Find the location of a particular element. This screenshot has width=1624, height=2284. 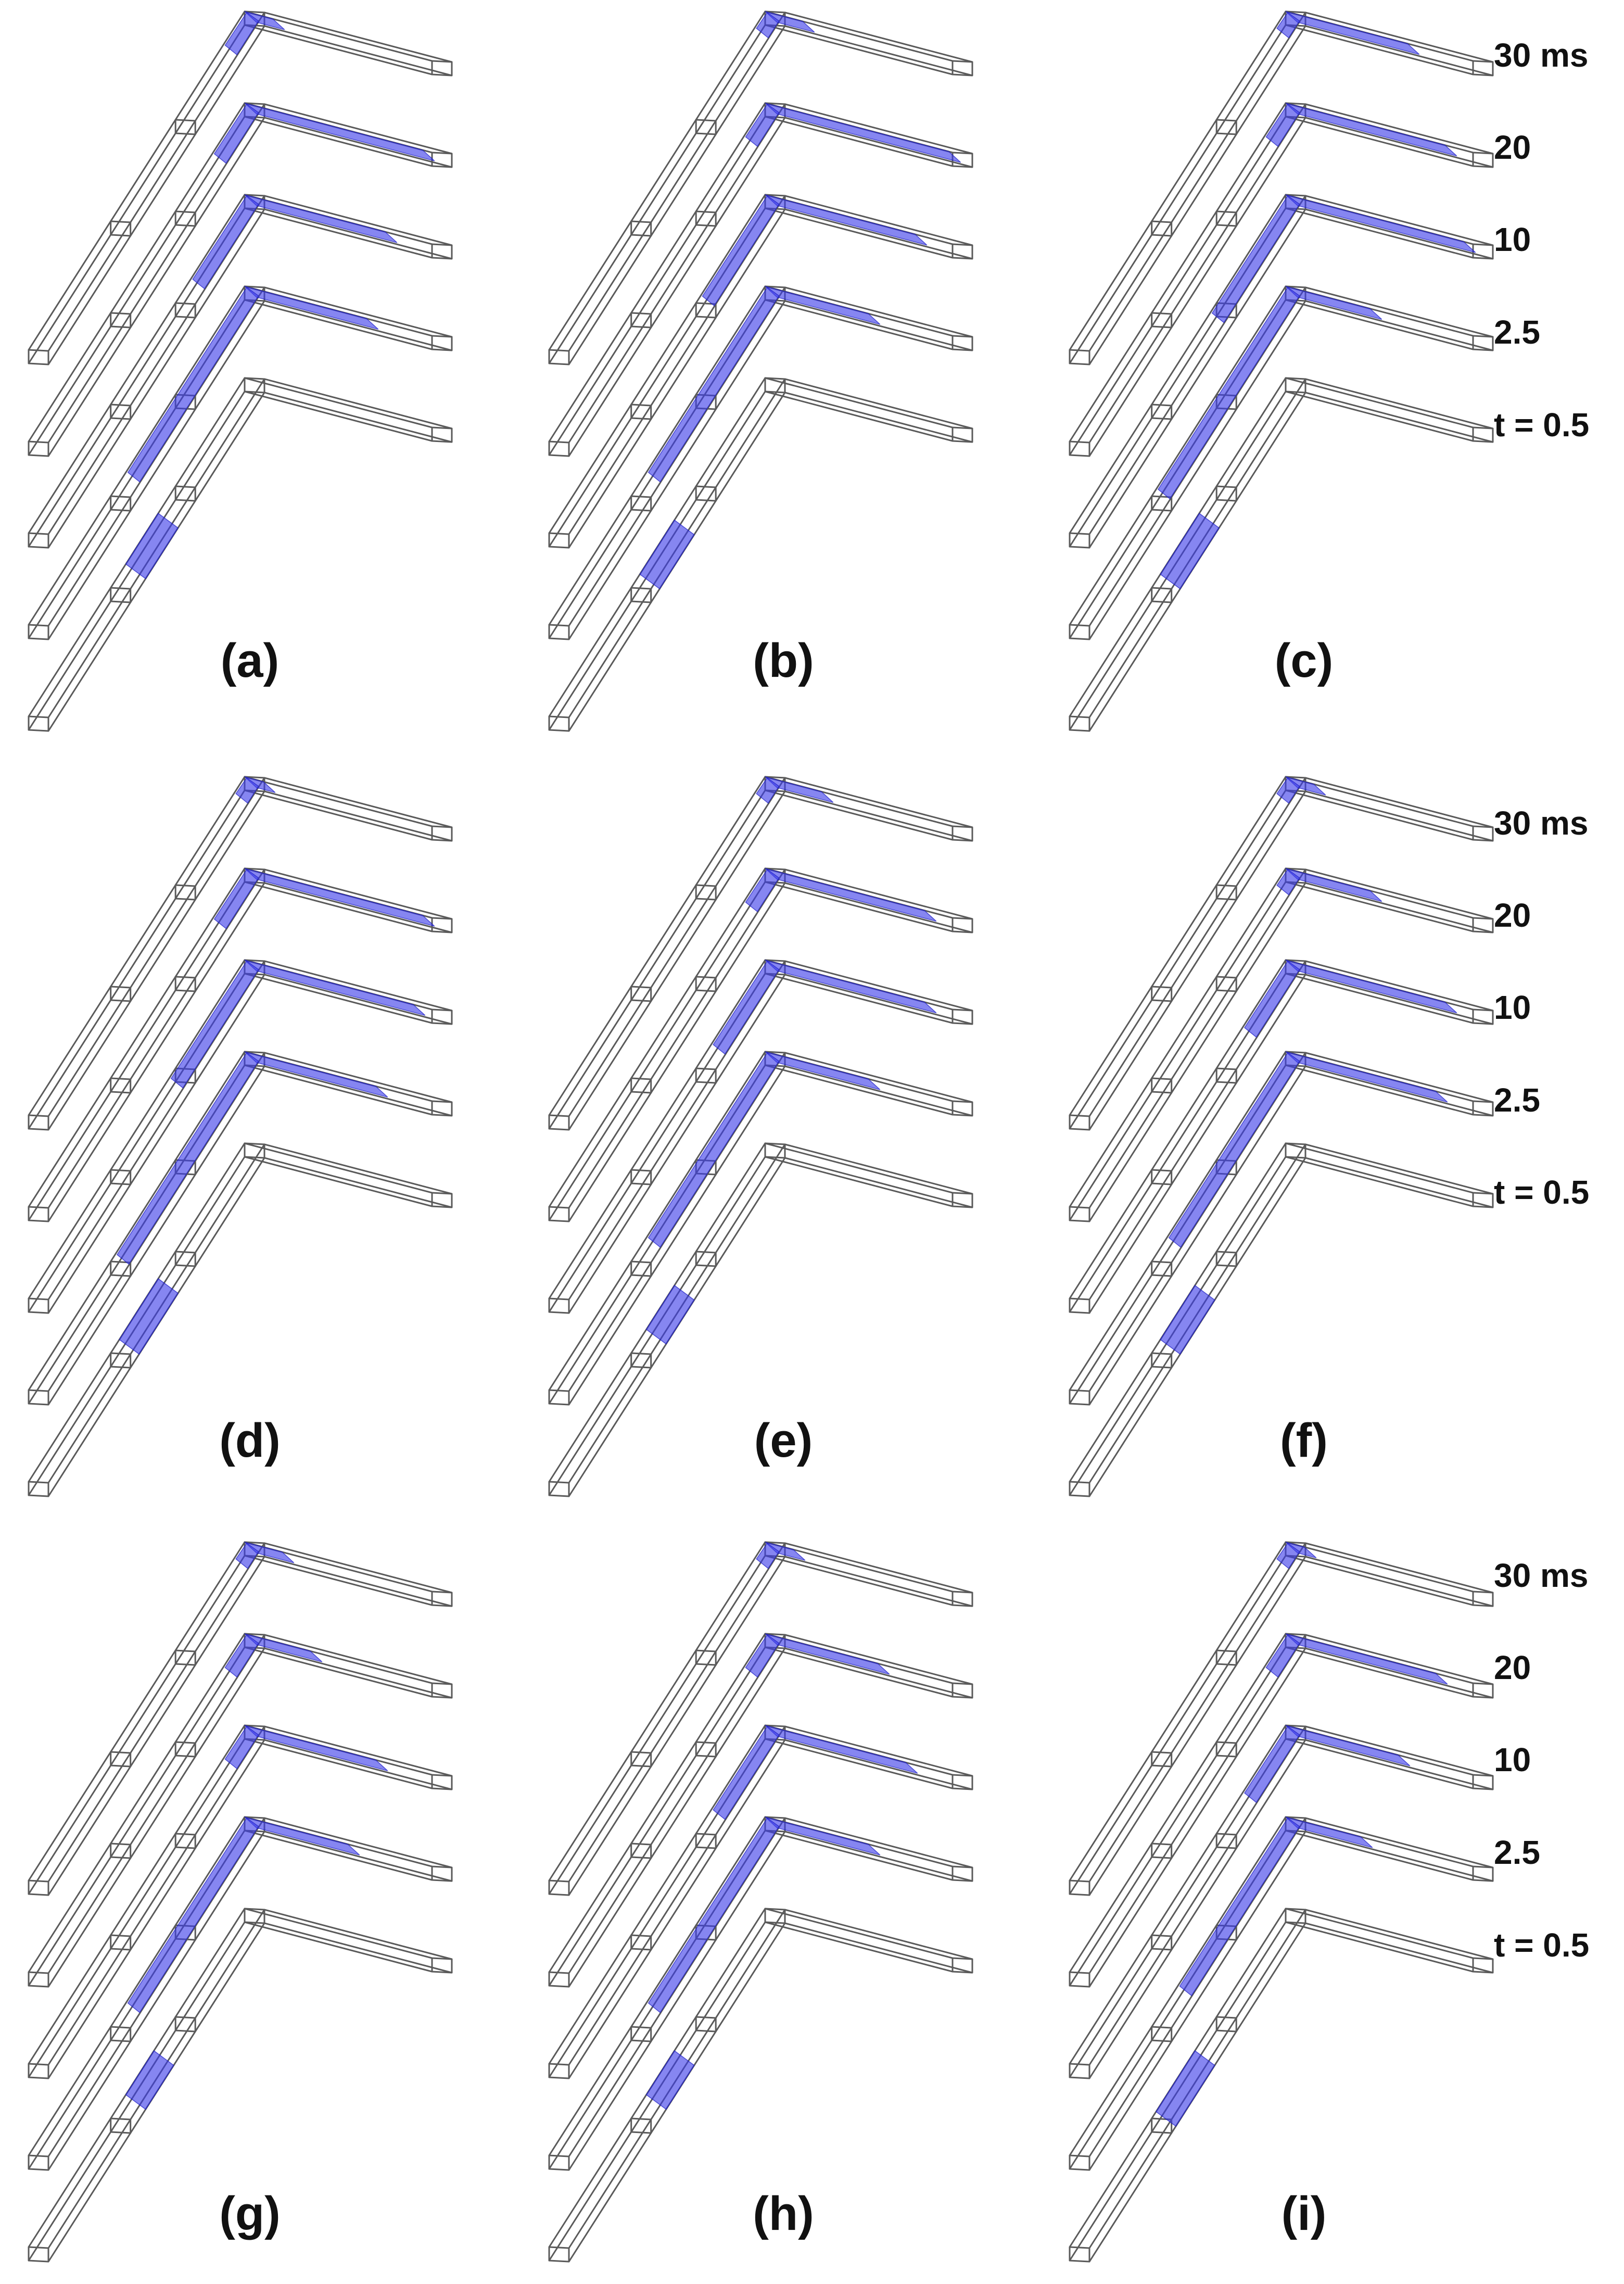

time-label-t0.5-row2: t = 0.5 is located at coordinates (1542, 1192).